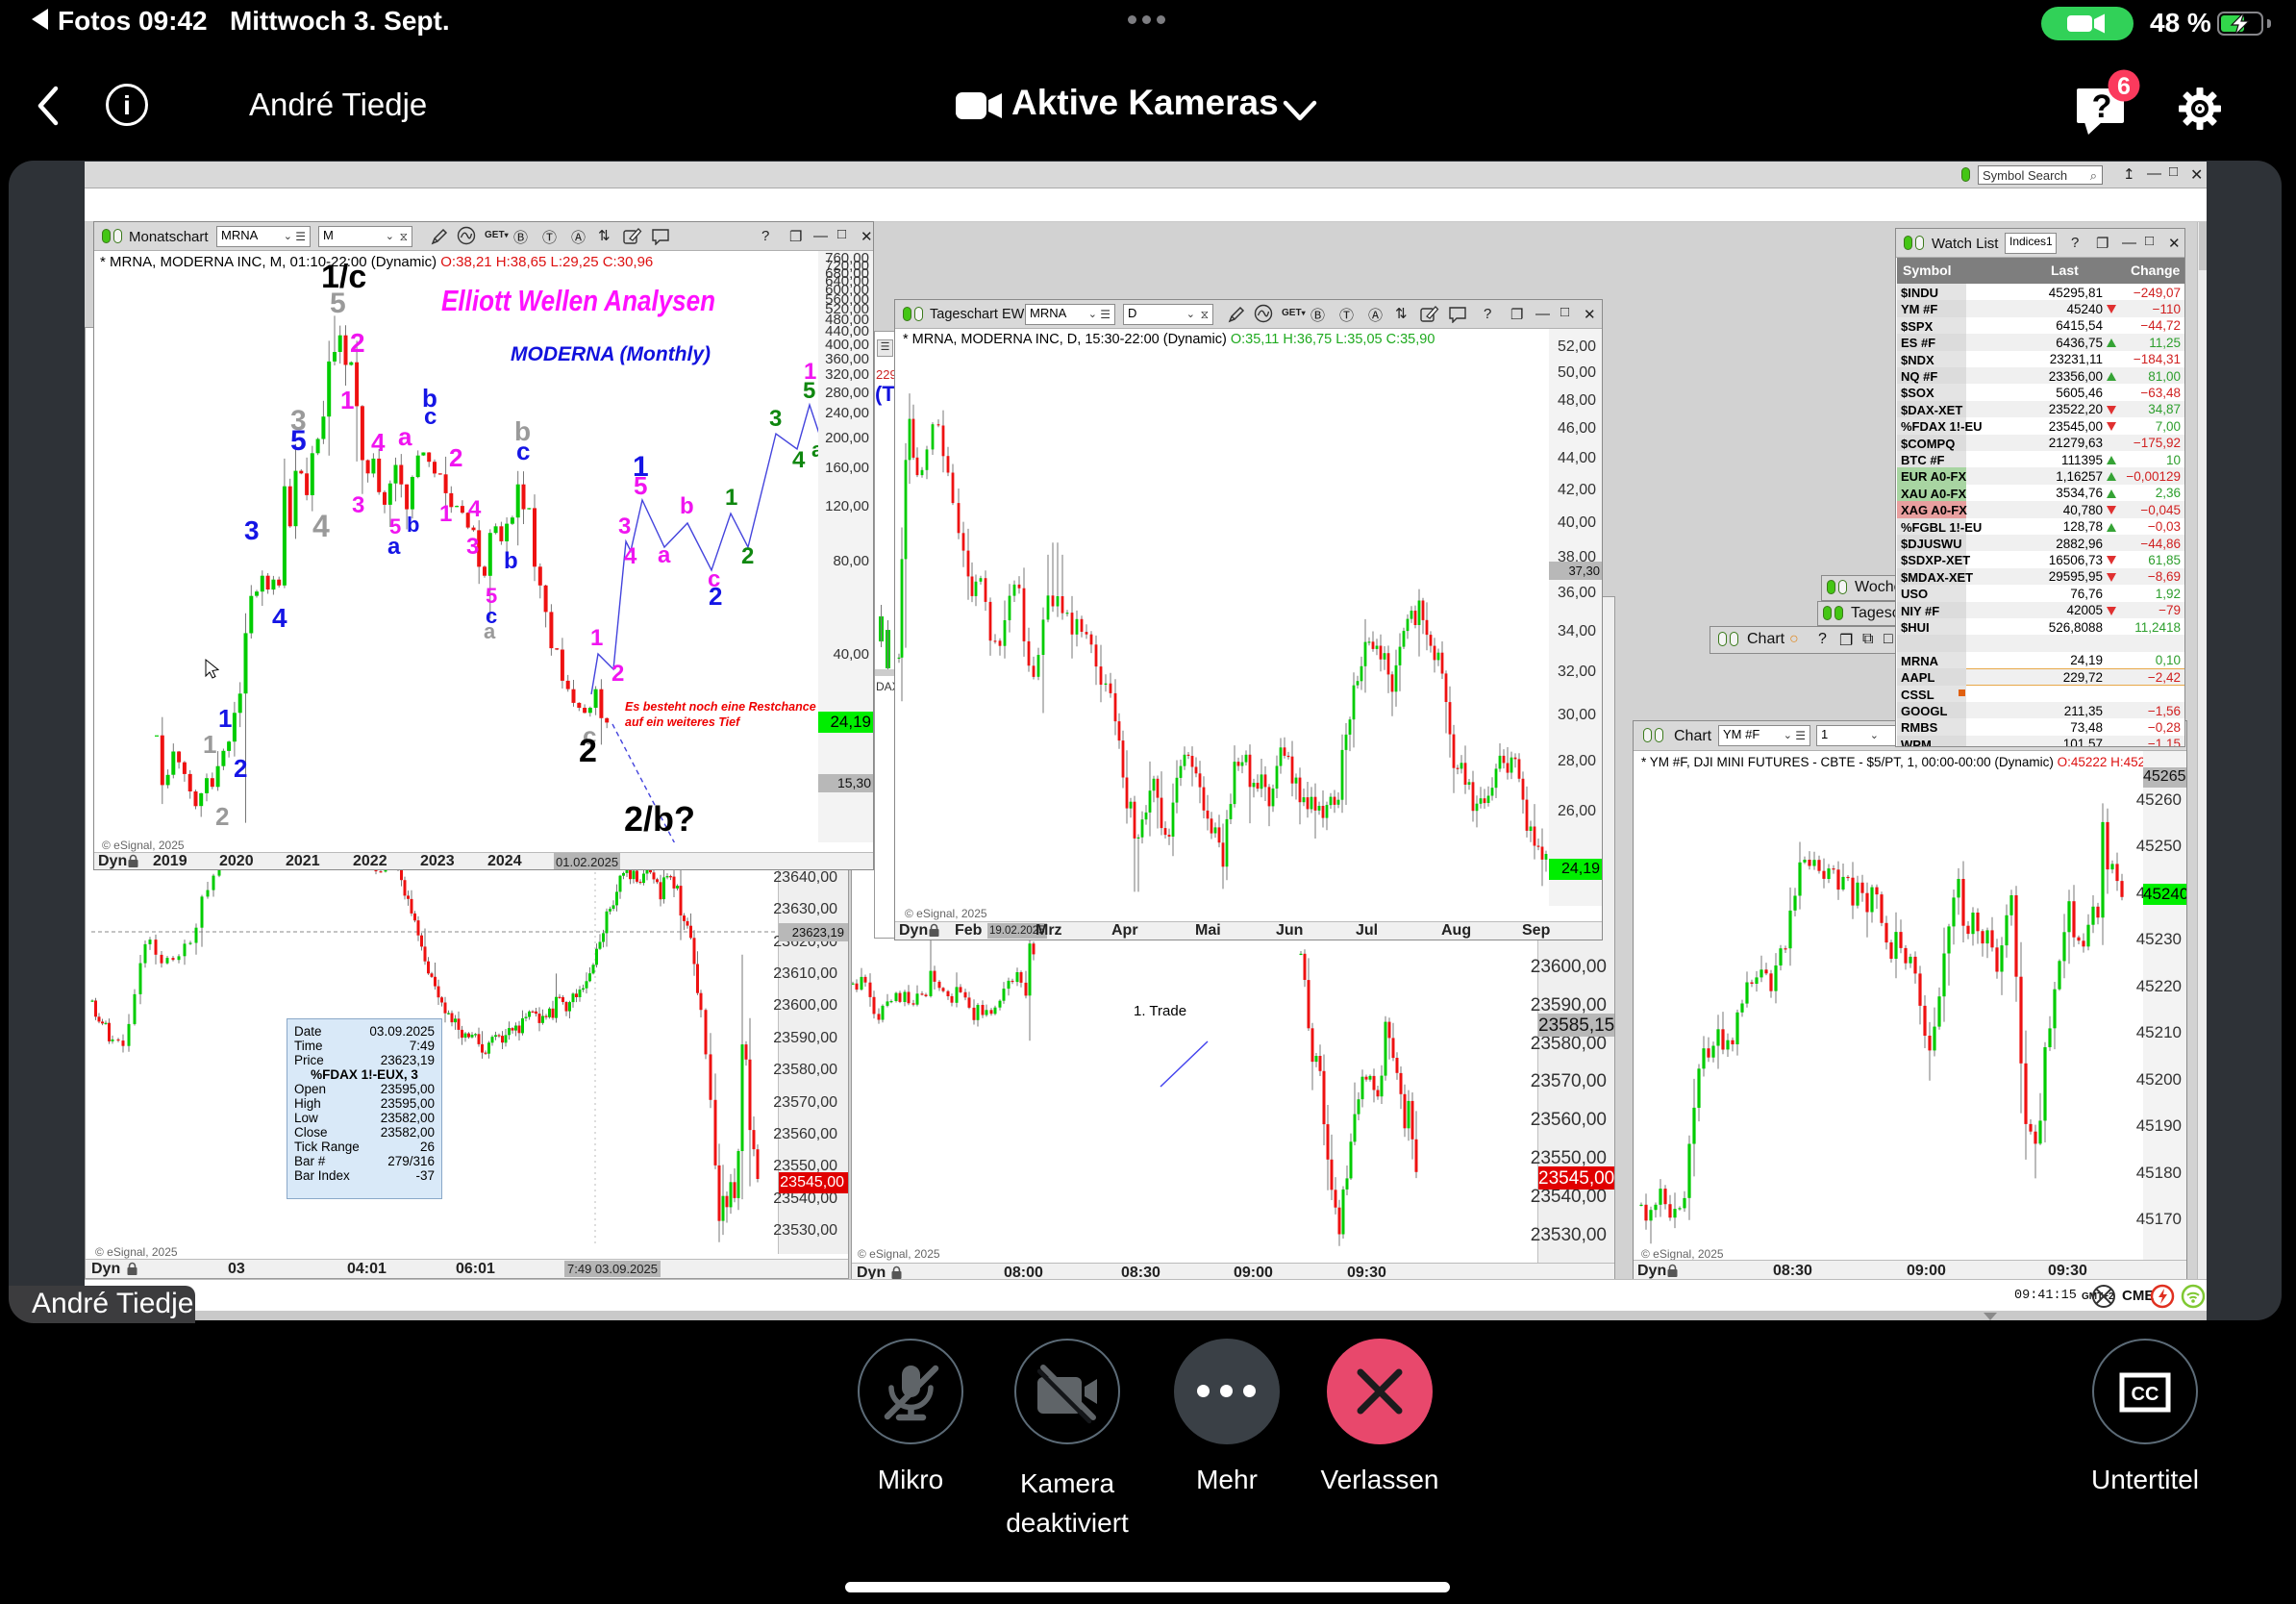  I want to click on svg-text: 6, so click(2124, 86).